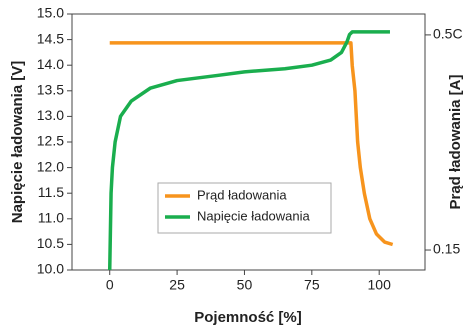  What do you see at coordinates (248, 317) in the screenshot?
I see `x-axis-label: Pojemność [%]` at bounding box center [248, 317].